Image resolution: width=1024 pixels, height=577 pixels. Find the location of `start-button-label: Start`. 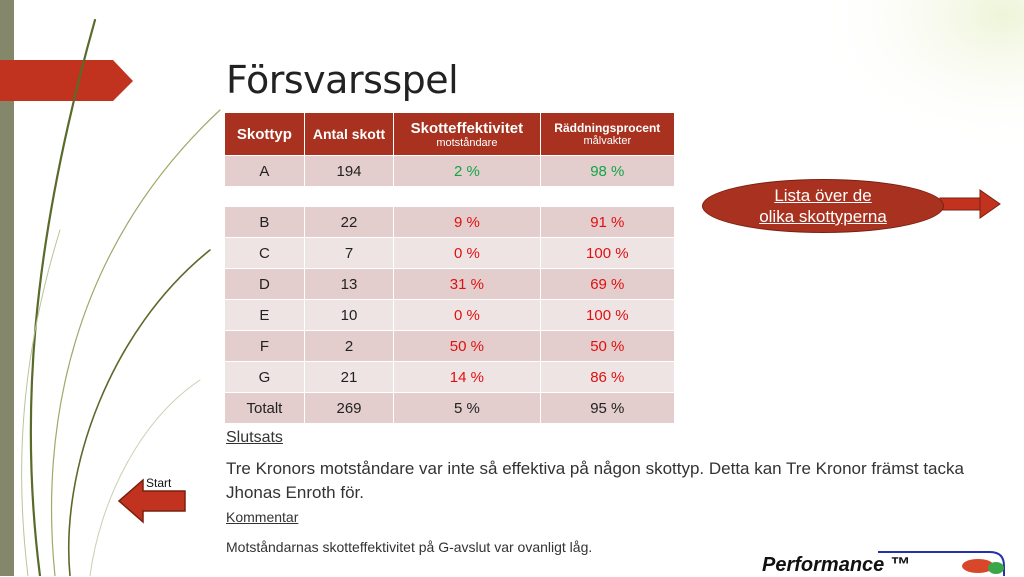

start-button-label: Start is located at coordinates (159, 483).